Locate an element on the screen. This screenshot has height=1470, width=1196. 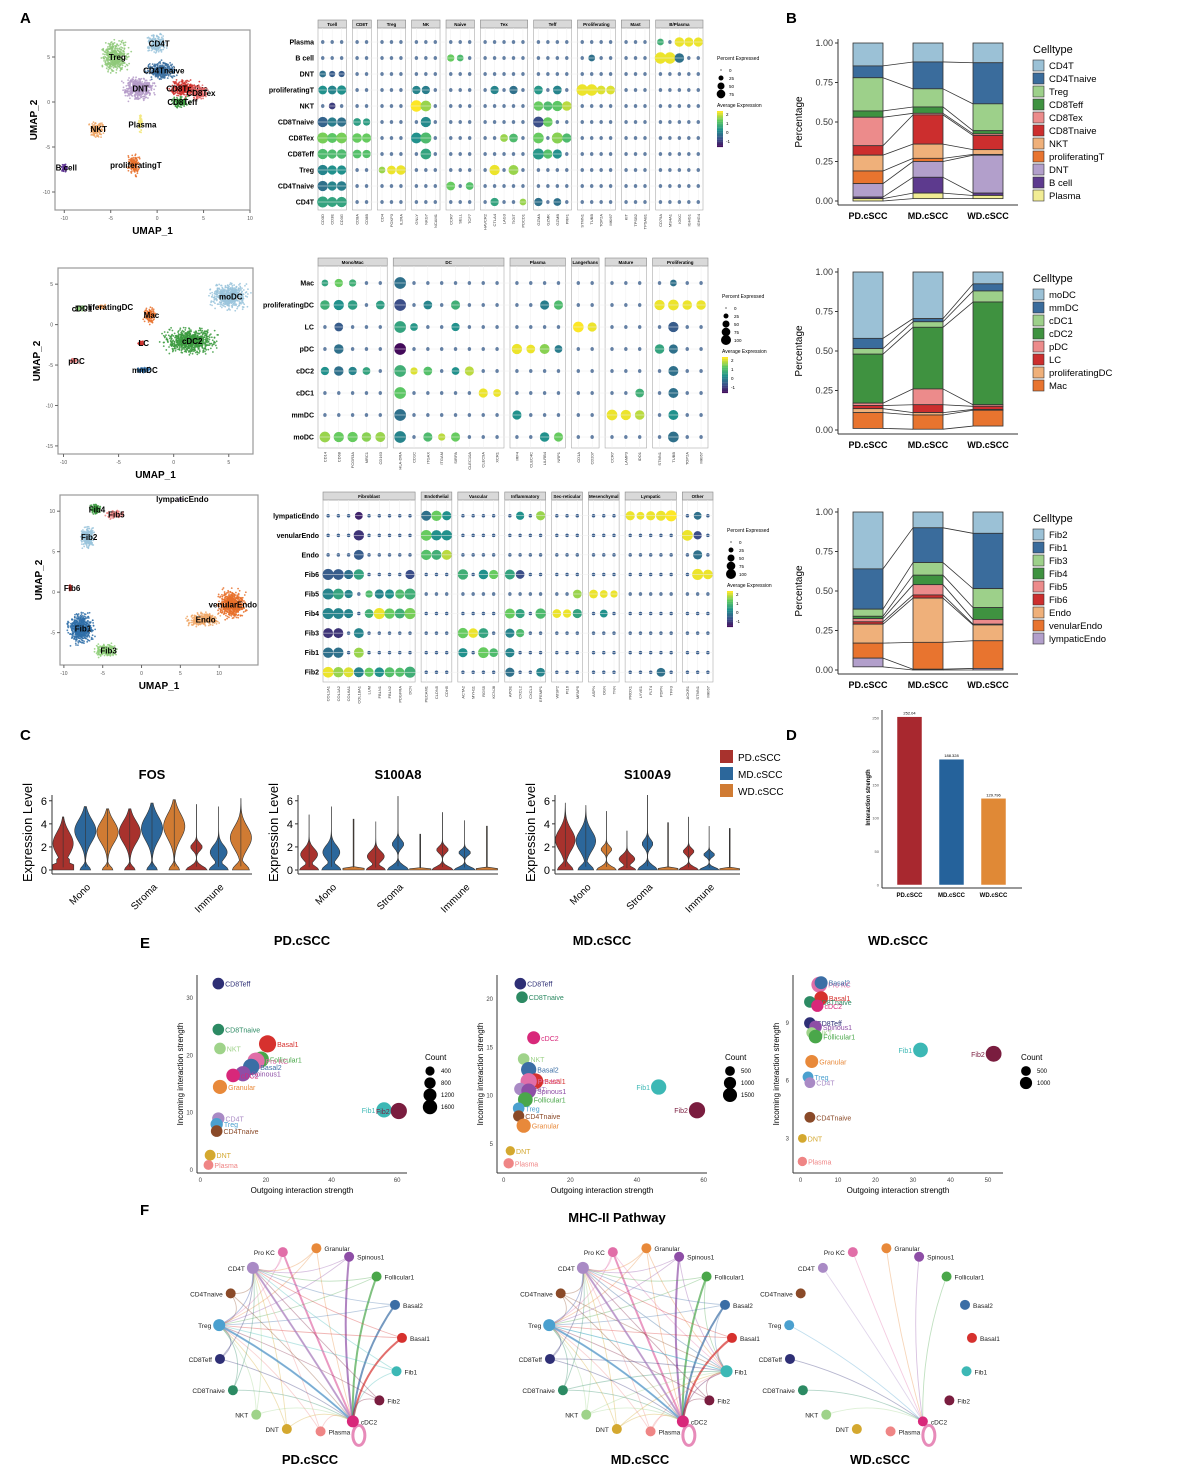
x-axis-label: UMAP_1 is located at coordinates (152, 231).